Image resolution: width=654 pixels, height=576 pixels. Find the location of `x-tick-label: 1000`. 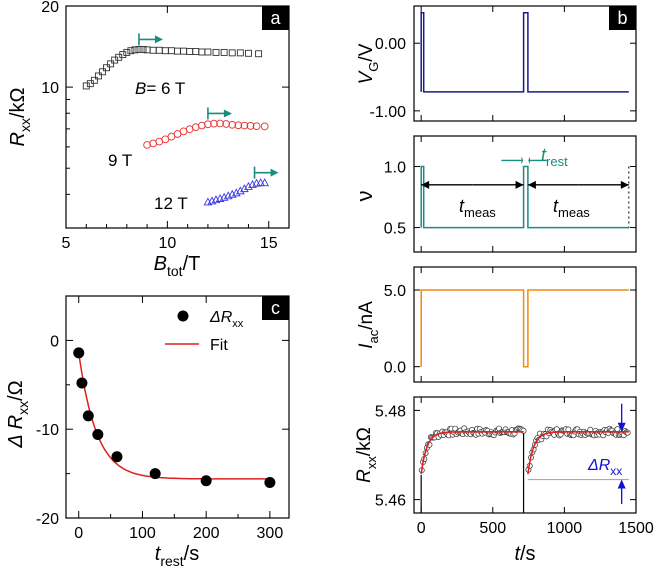

x-tick-label: 1000 is located at coordinates (565, 528).